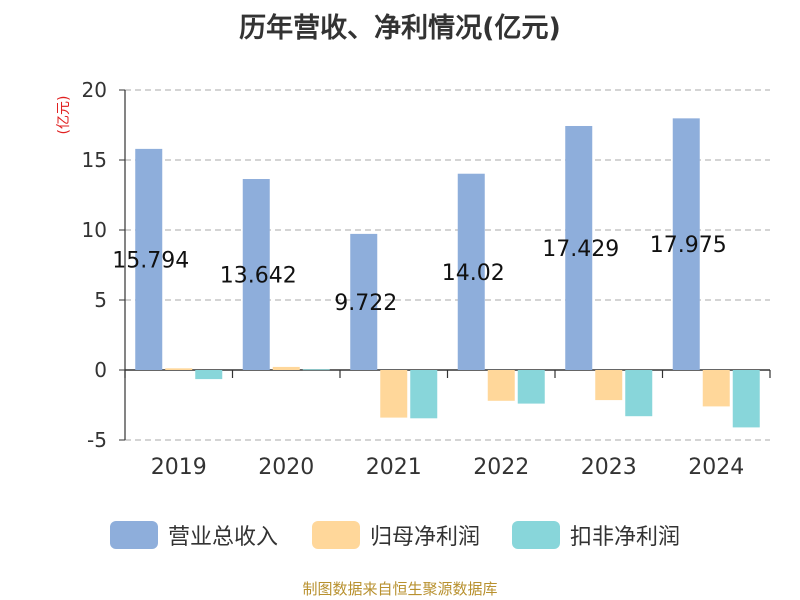 Image resolution: width=800 pixels, height=600 pixels. I want to click on data-label: 17.429, so click(580, 249).